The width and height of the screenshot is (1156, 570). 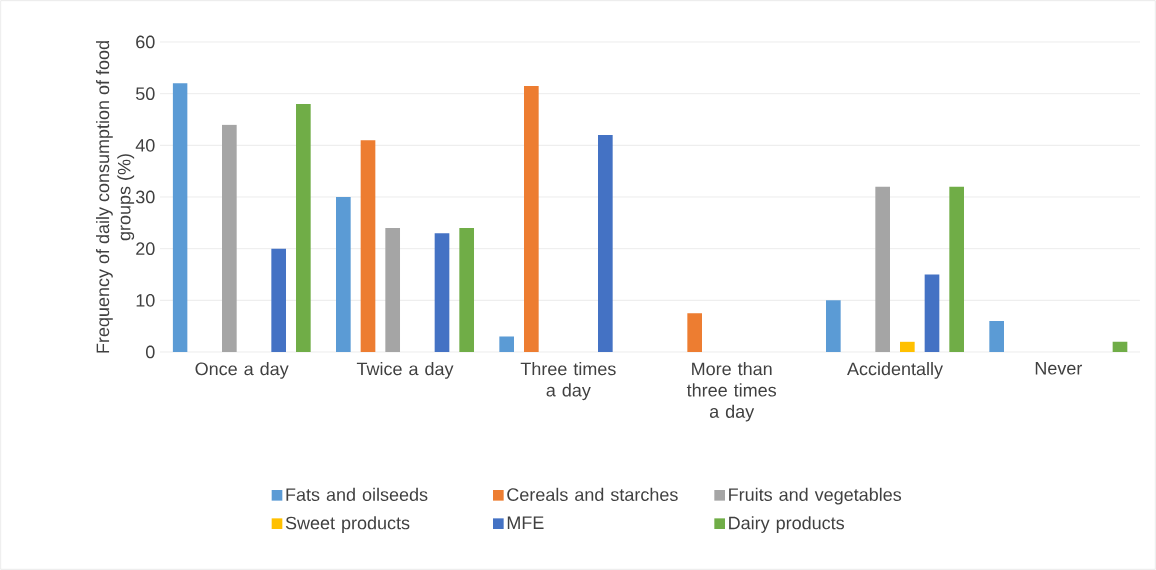 What do you see at coordinates (357, 494) in the screenshot?
I see `legend-label: Fats and oilseeds` at bounding box center [357, 494].